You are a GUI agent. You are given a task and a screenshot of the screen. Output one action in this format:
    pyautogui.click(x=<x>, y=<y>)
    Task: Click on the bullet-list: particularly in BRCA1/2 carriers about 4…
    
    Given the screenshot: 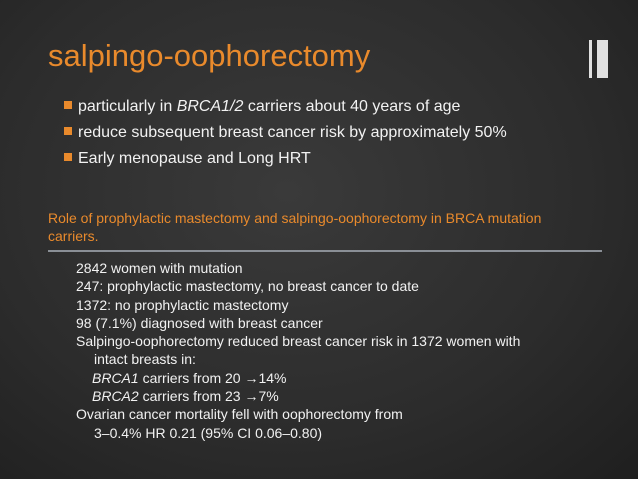 What is the action you would take?
    pyautogui.click(x=285, y=136)
    